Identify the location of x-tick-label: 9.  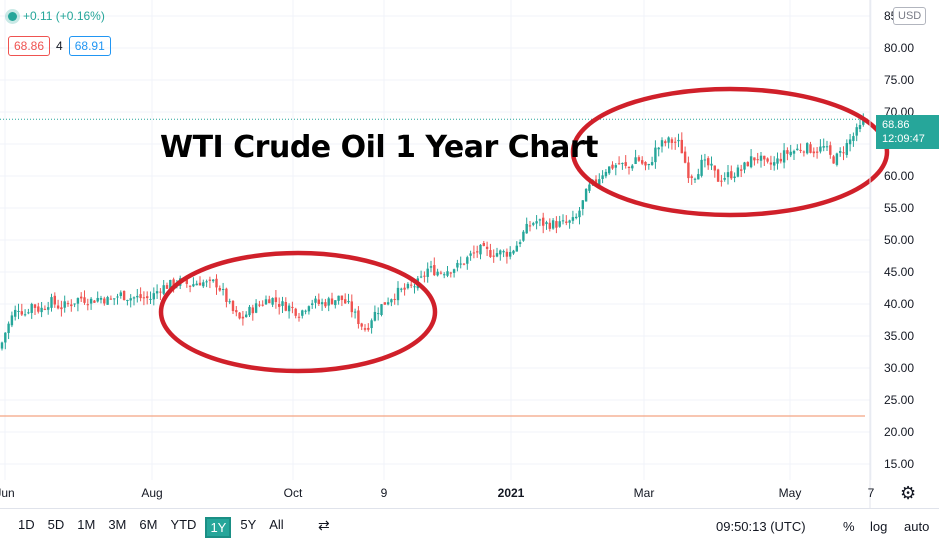
(384, 493).